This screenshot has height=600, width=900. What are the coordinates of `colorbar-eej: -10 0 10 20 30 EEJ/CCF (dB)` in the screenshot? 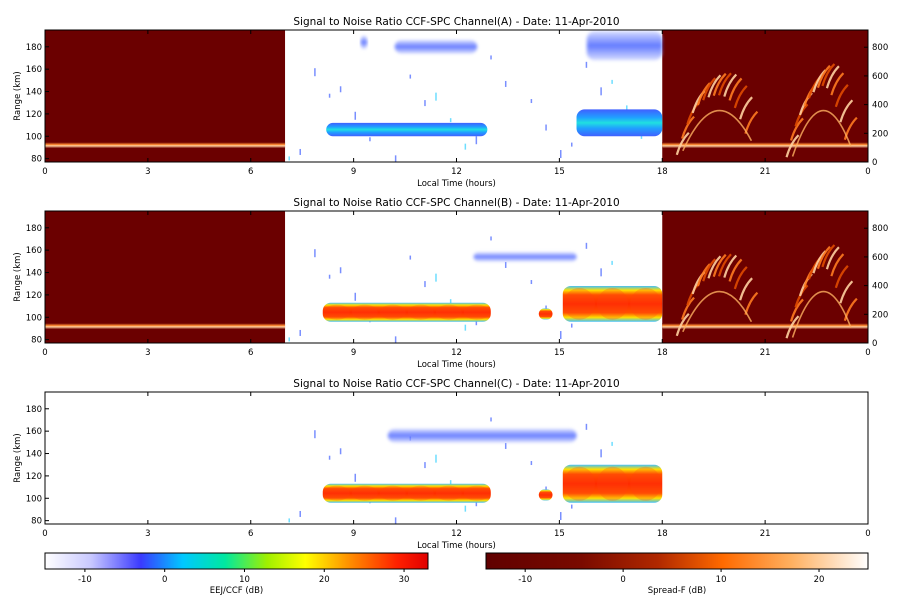 It's located at (236, 574).